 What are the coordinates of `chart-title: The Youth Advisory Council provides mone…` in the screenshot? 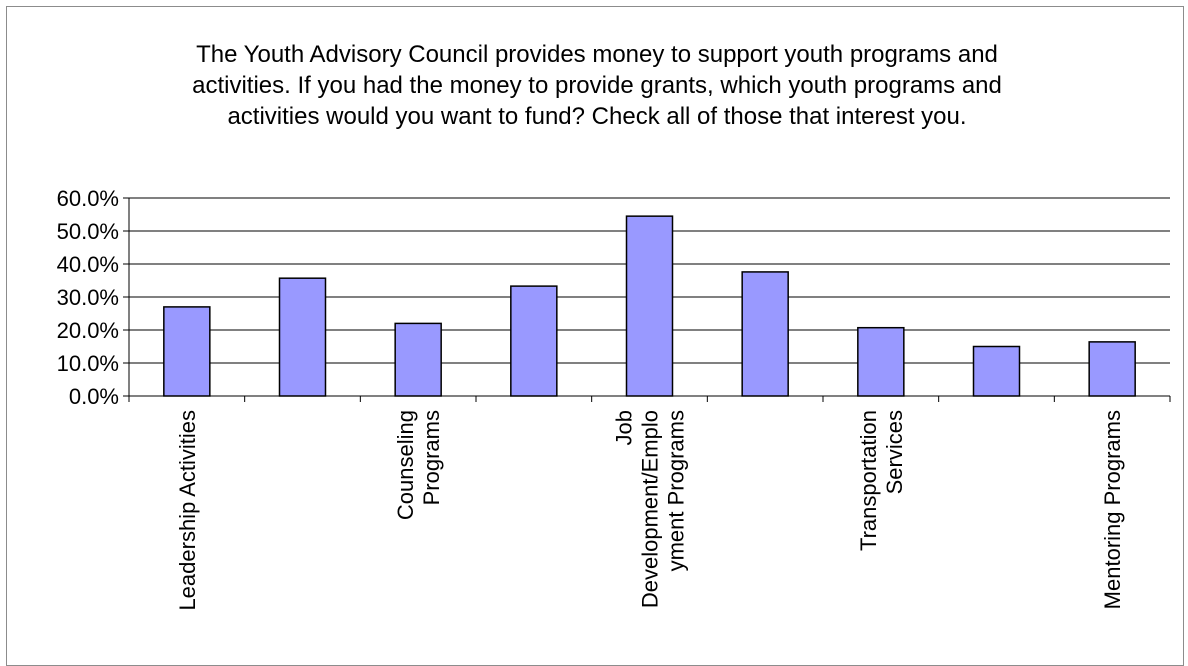 It's located at (597, 85).